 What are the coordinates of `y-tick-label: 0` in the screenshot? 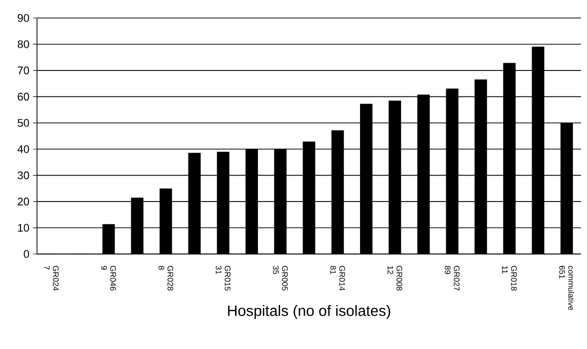 It's located at (27, 254).